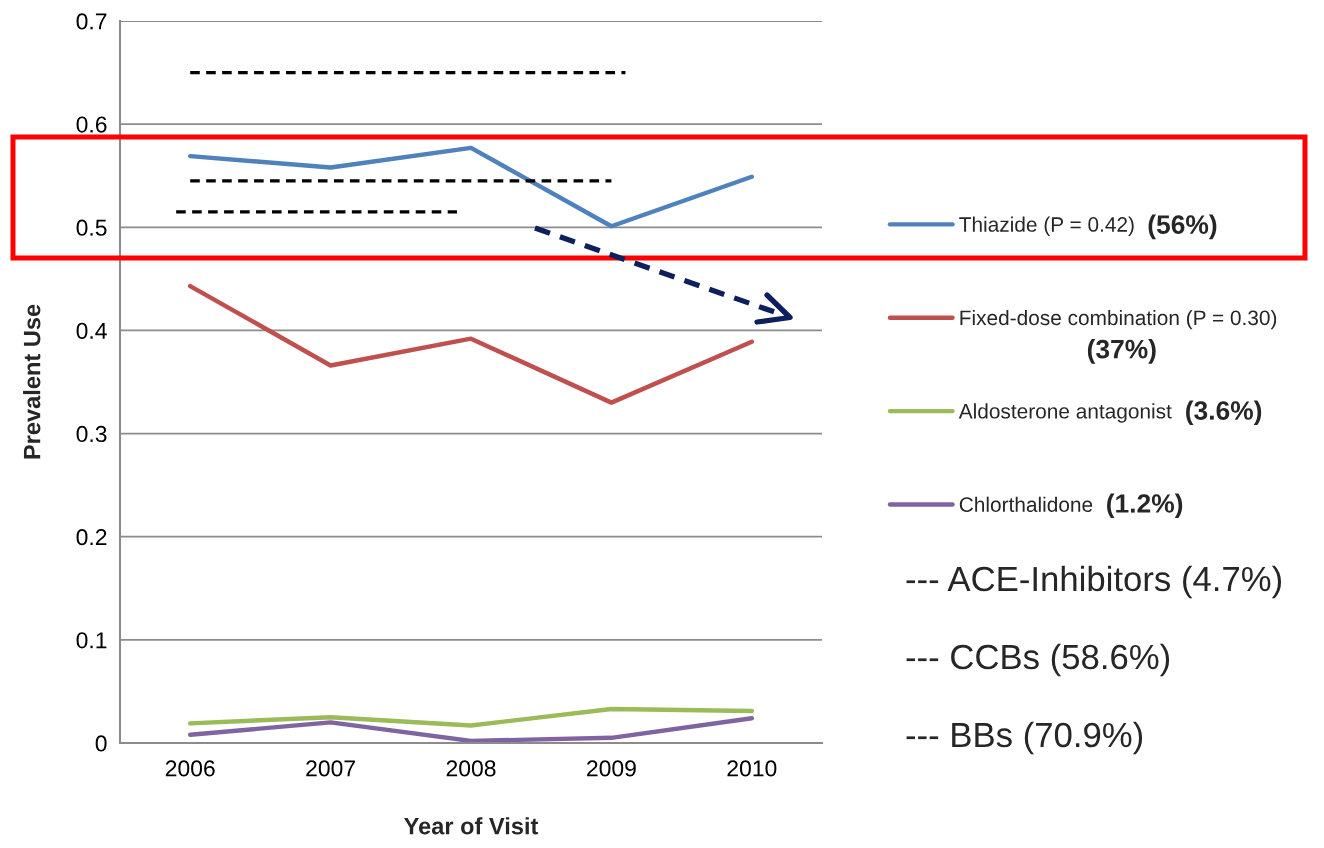 Image resolution: width=1324 pixels, height=848 pixels. Describe the element at coordinates (1224, 413) in the screenshot. I see `text: (3.6%)` at that location.